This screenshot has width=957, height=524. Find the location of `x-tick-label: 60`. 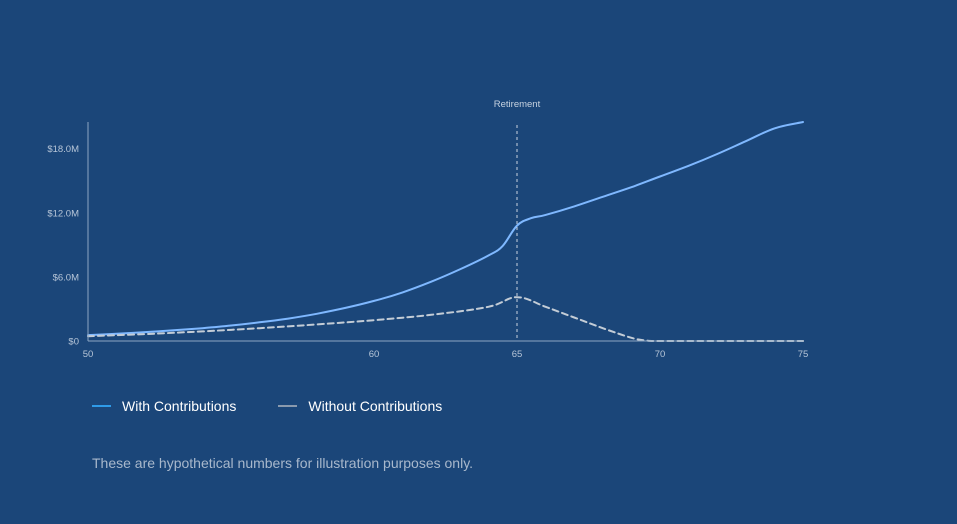

x-tick-label: 60 is located at coordinates (374, 354).